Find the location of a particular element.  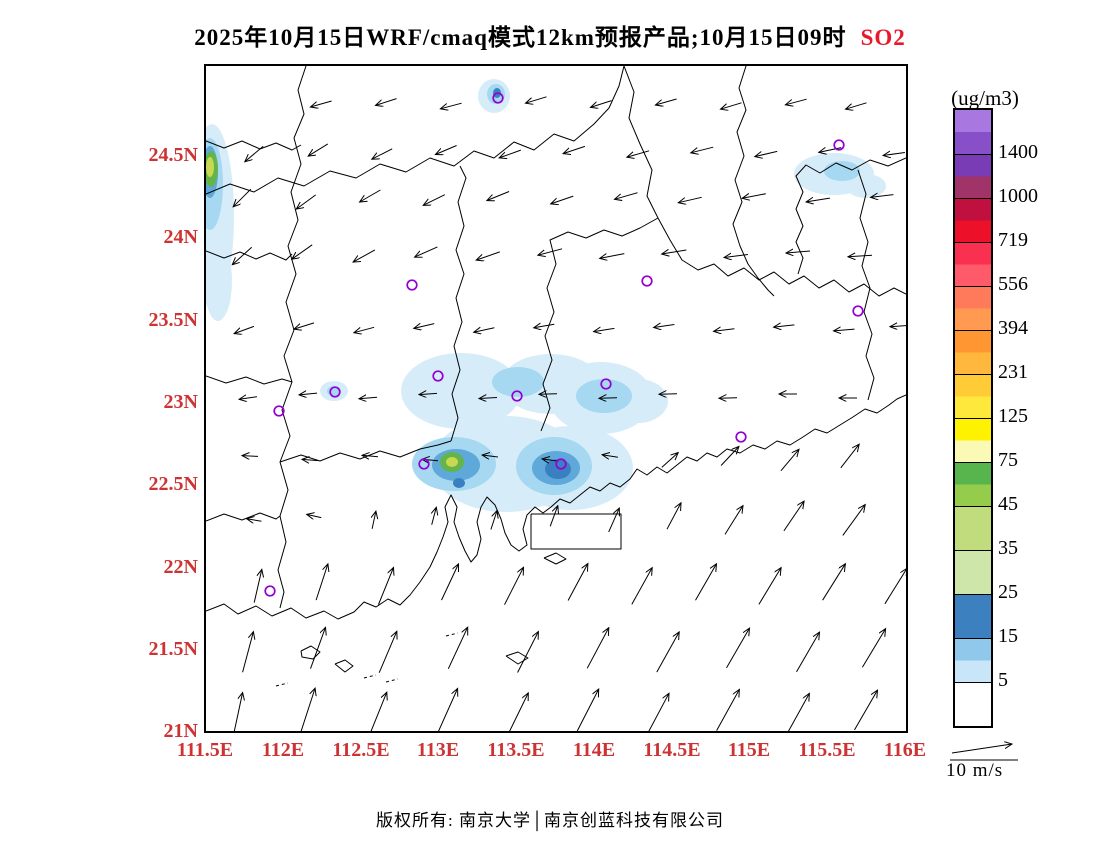

colorbar-tick-label: 1000 is located at coordinates (1018, 196).